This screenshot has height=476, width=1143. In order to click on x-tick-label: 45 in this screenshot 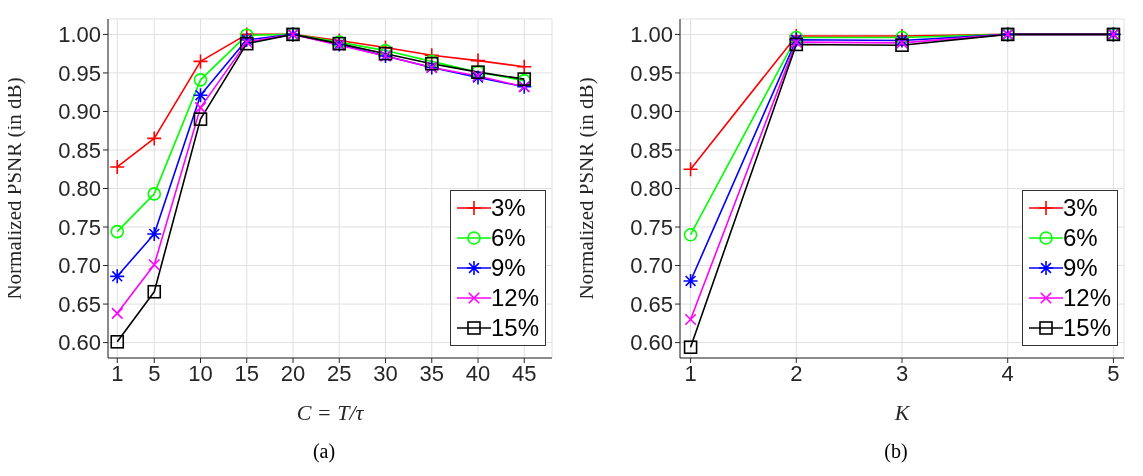, I will do `click(524, 373)`.